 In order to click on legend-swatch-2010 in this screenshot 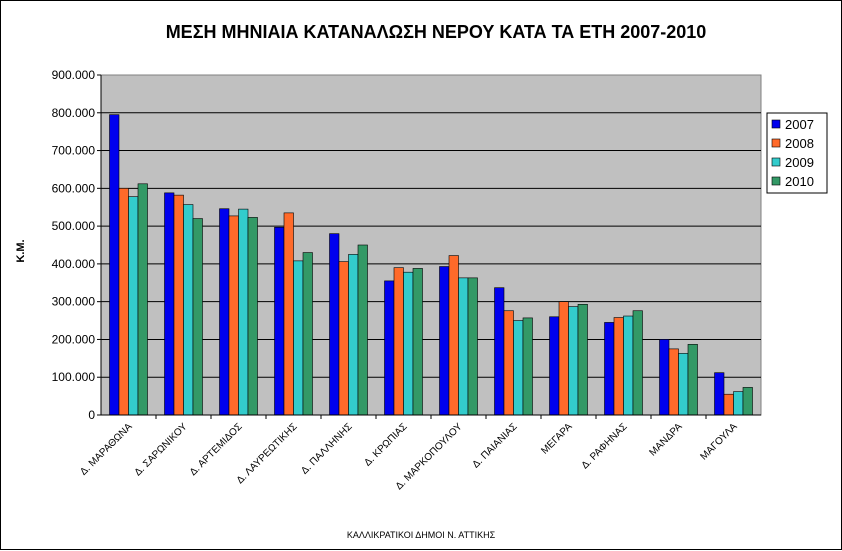, I will do `click(776, 181)`.